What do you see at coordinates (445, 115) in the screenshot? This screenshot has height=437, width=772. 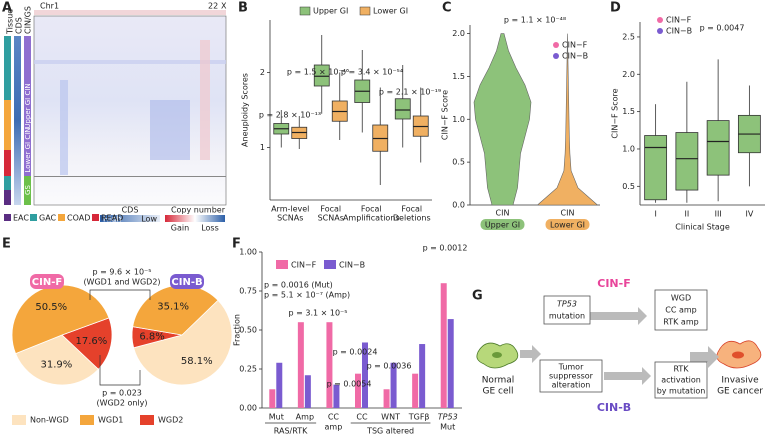 I see `y-axis-label: CIN−F Score` at bounding box center [445, 115].